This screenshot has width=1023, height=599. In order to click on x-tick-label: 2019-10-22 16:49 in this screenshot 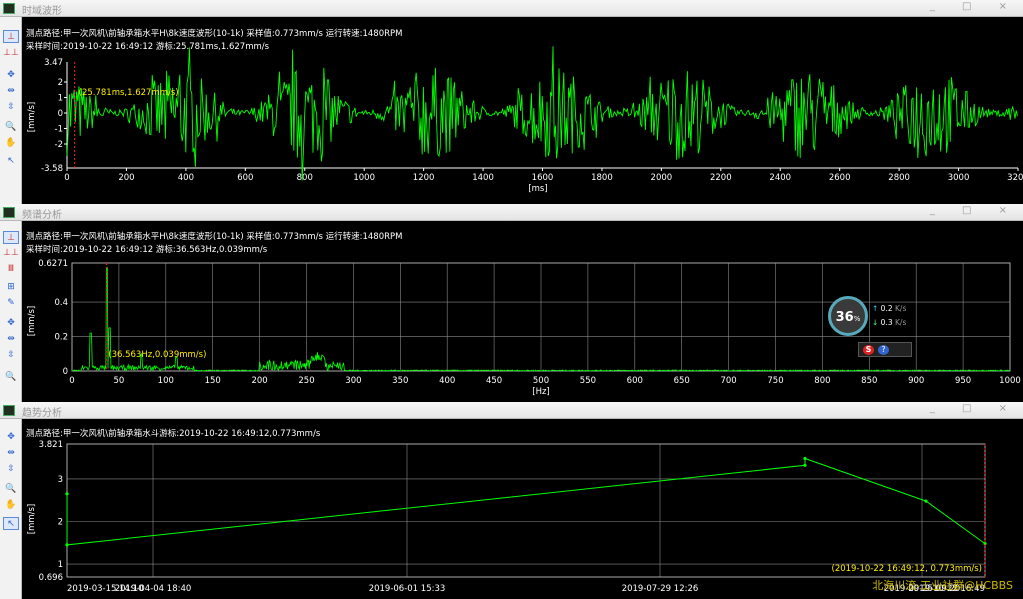, I will do `click(946, 589)`.